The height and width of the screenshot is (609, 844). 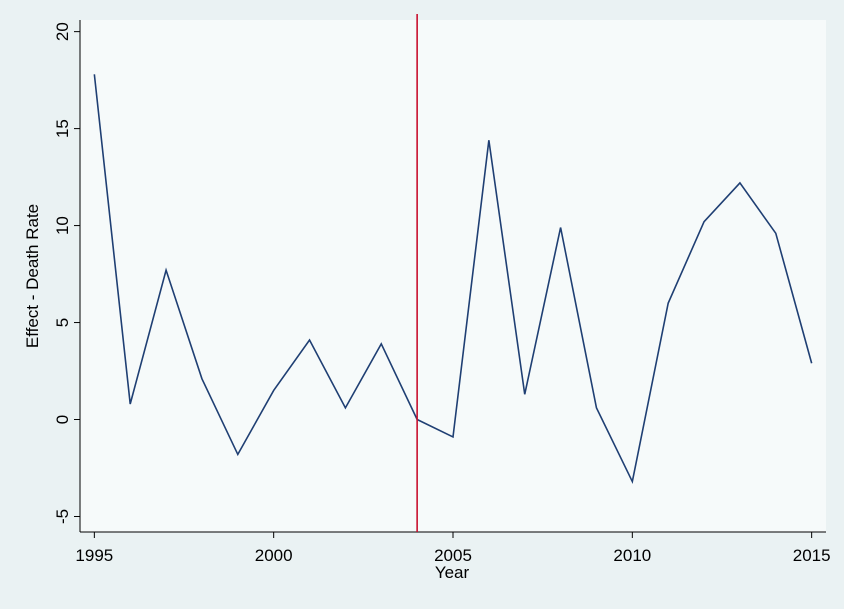 I want to click on y-tick-label: 15, so click(x=62, y=128).